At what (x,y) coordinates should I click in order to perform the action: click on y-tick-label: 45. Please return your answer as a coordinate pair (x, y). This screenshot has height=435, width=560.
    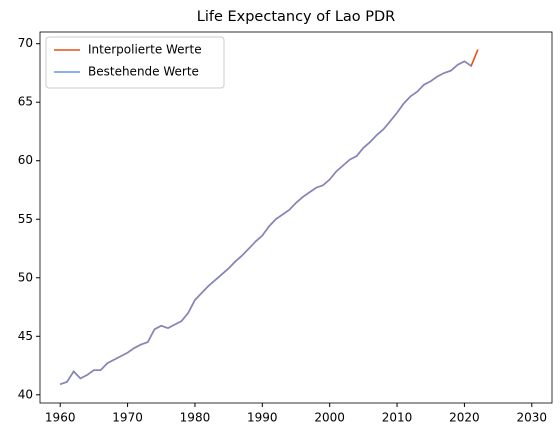
    Looking at the image, I should click on (25, 336).